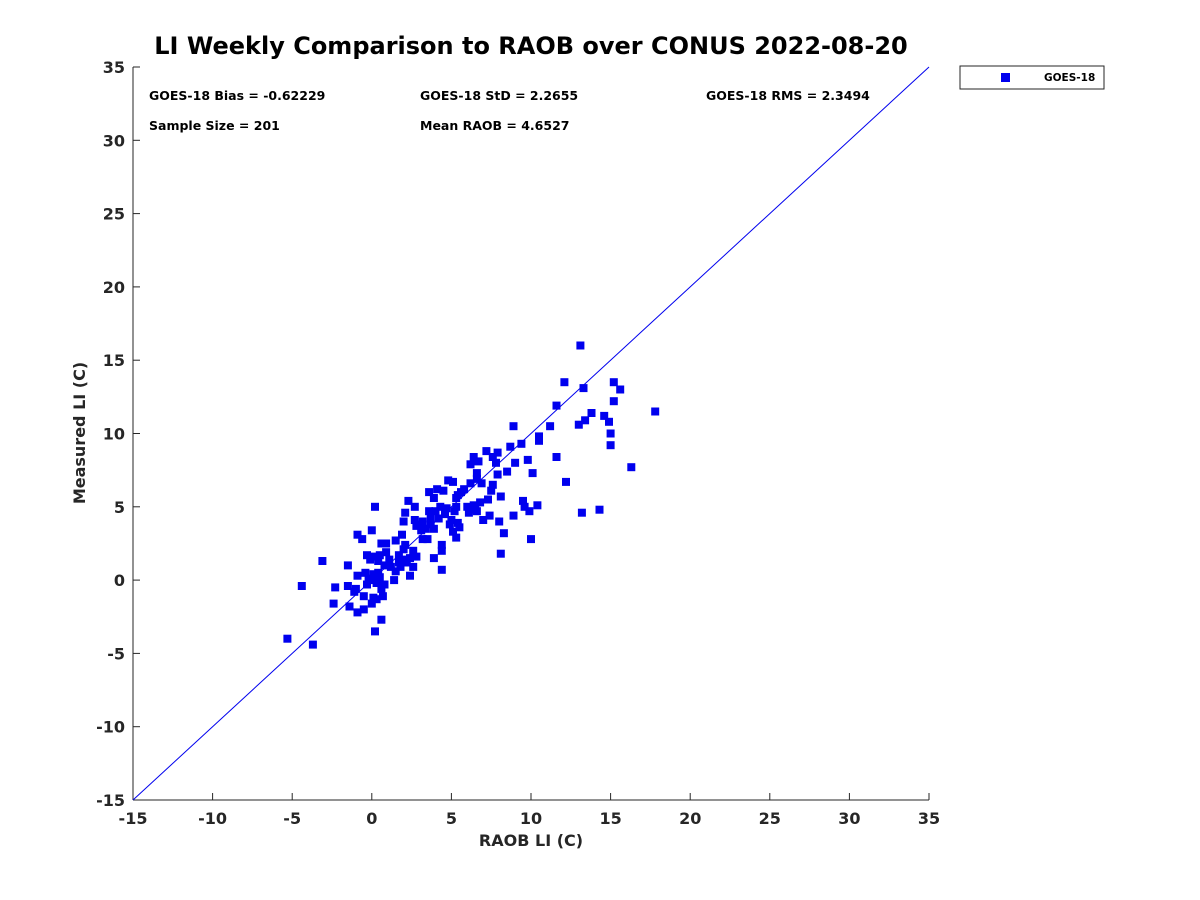 The image size is (1200, 900). What do you see at coordinates (237, 95) in the screenshot?
I see `stat-bias: GOES-18 Bias = -0.62229` at bounding box center [237, 95].